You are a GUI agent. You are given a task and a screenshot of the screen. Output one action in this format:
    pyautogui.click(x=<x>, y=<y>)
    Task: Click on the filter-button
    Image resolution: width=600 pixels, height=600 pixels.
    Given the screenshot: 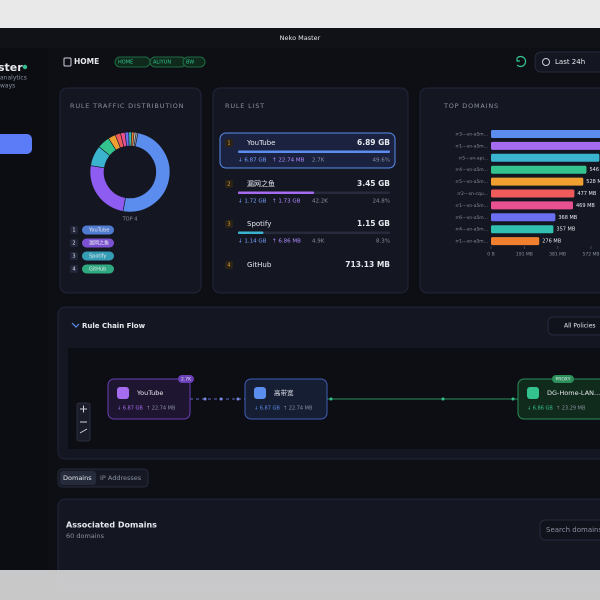 What is the action you would take?
    pyautogui.click(x=573, y=326)
    